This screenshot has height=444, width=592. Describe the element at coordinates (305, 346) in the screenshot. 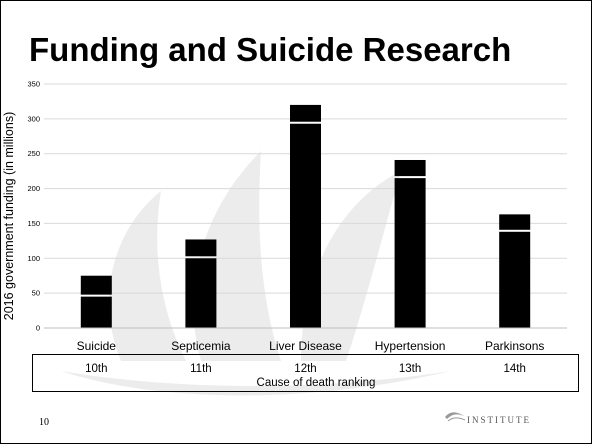

I see `x-category-label: Liver Disease` at that location.